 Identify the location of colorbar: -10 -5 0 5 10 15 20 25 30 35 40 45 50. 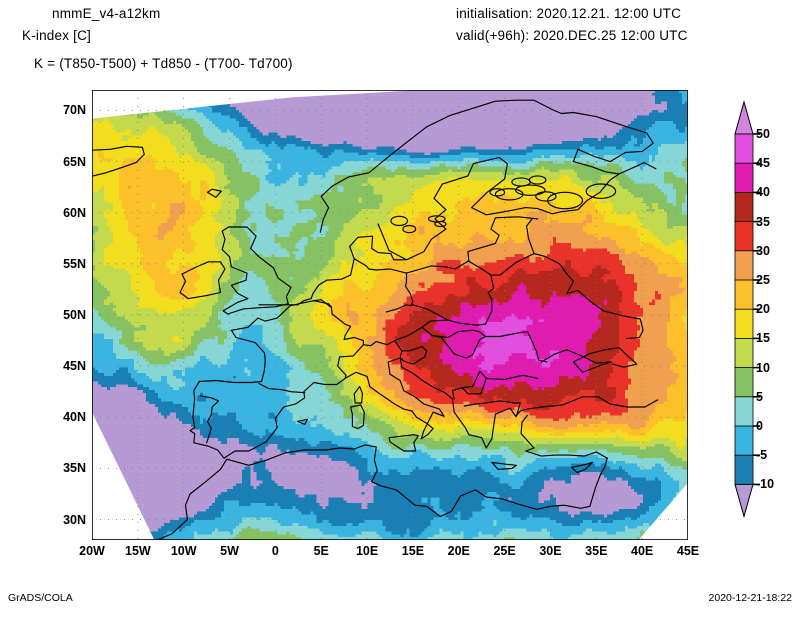
(755, 311).